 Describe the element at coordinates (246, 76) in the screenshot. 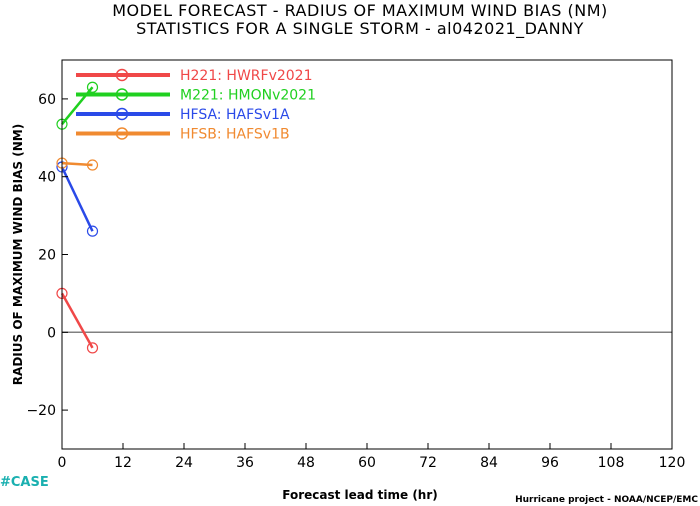

I see `legend-label: H221: HWRFv2021` at that location.